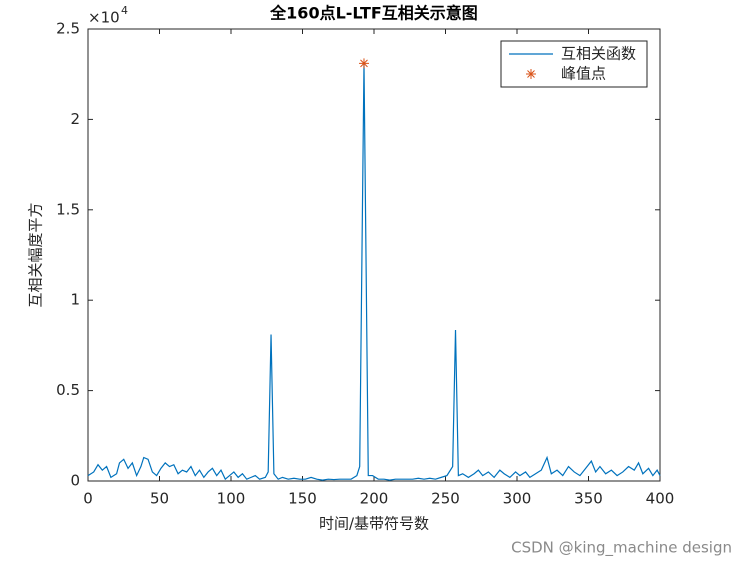 This screenshot has width=748, height=567. Describe the element at coordinates (68, 209) in the screenshot. I see `y-tick-label: 1.5` at that location.